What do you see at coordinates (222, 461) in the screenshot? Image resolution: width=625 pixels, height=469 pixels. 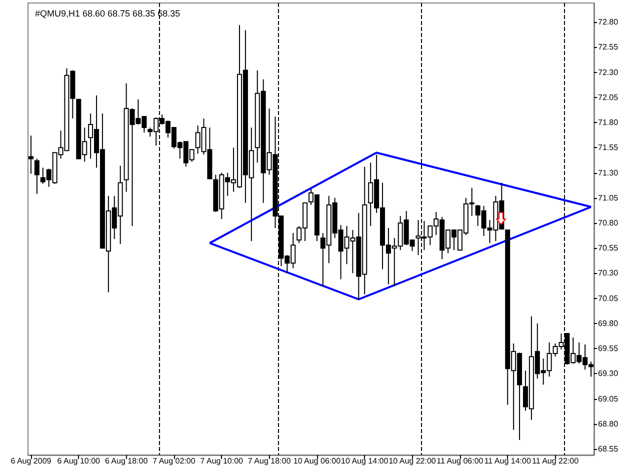 I see `x-tick-label: 7 Aug 10:00` at bounding box center [222, 461].